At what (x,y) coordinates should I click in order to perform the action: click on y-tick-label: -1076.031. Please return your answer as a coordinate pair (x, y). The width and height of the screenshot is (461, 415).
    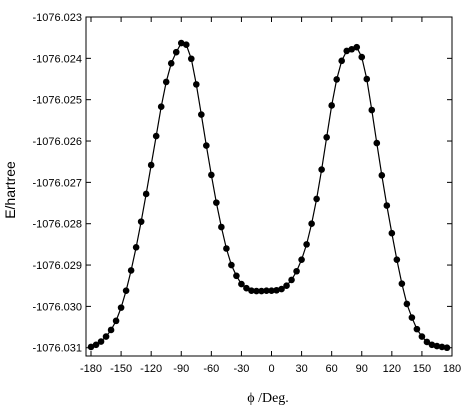
    Looking at the image, I should click on (57, 349).